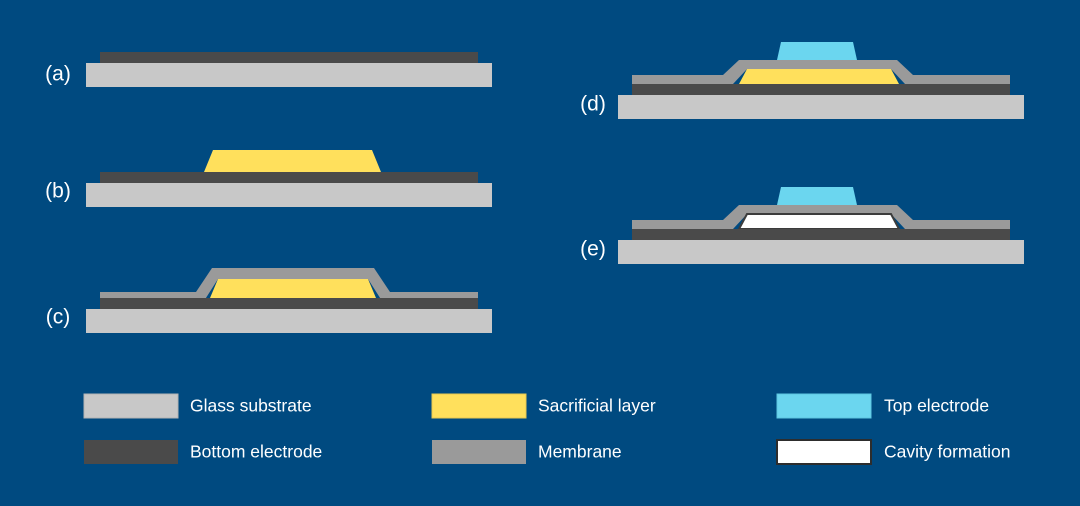 This screenshot has width=1080, height=506. Describe the element at coordinates (821, 107) in the screenshot. I see `panel-d-glass-substrate` at that location.